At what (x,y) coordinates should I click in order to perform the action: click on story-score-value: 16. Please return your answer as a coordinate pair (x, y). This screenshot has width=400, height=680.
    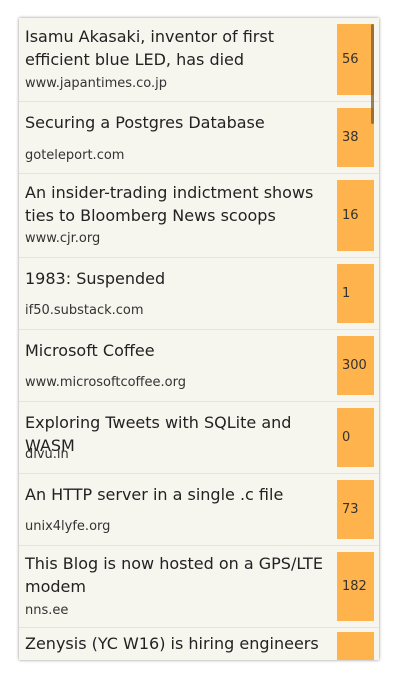
    Looking at the image, I should click on (350, 215).